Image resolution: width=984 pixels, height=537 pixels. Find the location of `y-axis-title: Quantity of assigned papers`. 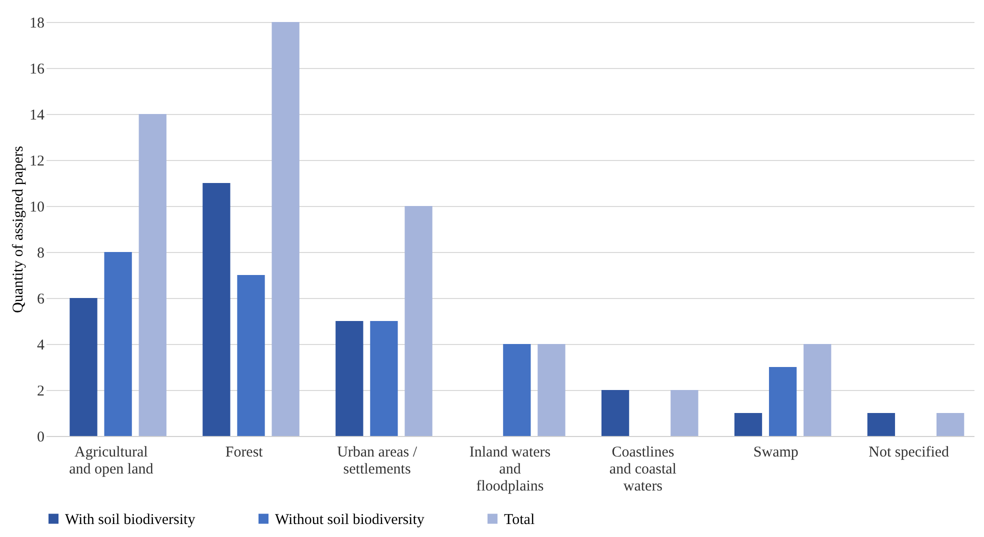

y-axis-title: Quantity of assigned papers is located at coordinates (18, 230).